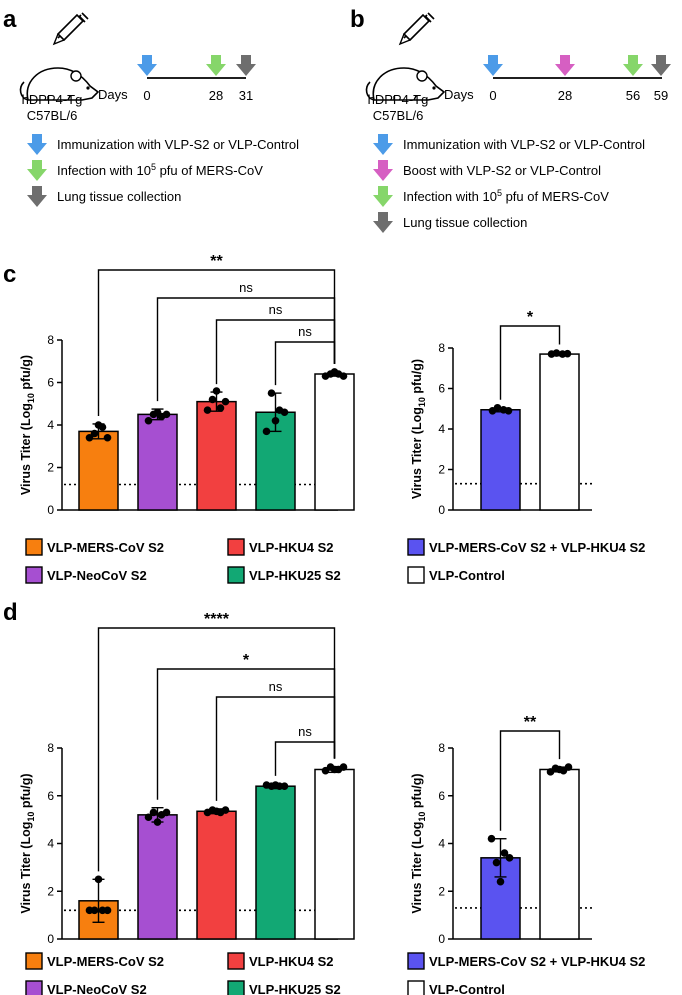 Image resolution: width=682 pixels, height=995 pixels. I want to click on panel-label-c: c, so click(9, 274).